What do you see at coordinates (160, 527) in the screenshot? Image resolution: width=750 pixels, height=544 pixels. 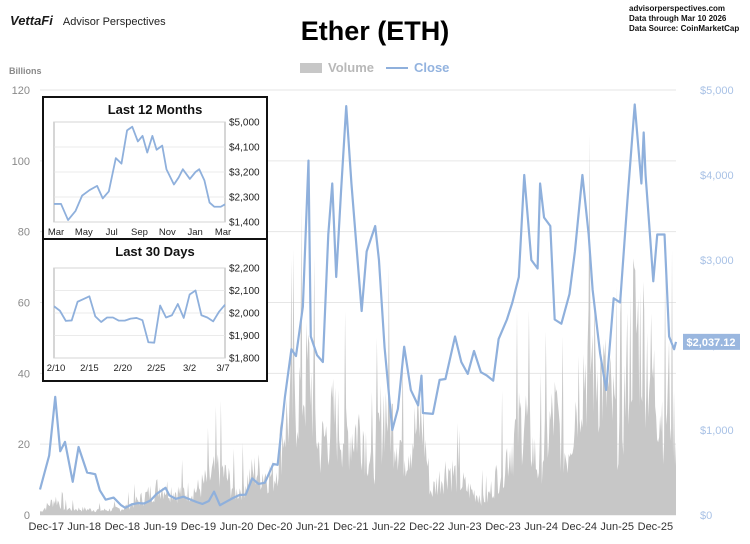 I see `x-tick-label: Jun-19` at bounding box center [160, 527].